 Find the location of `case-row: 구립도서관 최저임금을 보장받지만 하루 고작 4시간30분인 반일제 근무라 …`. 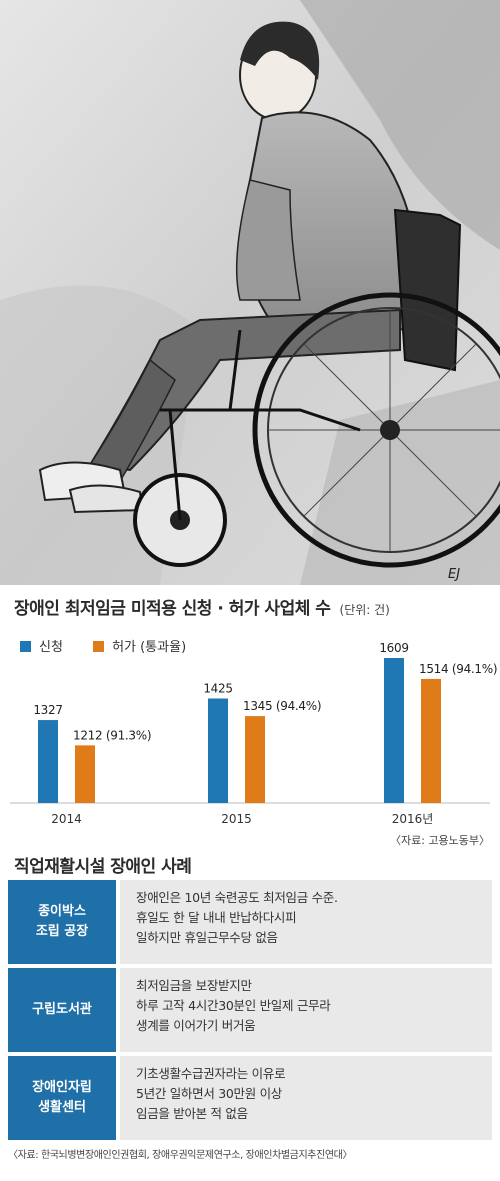

case-row: 구립도서관 최저임금을 보장받지만 하루 고작 4시간30분인 반일제 근무라 … is located at coordinates (250, 1010).